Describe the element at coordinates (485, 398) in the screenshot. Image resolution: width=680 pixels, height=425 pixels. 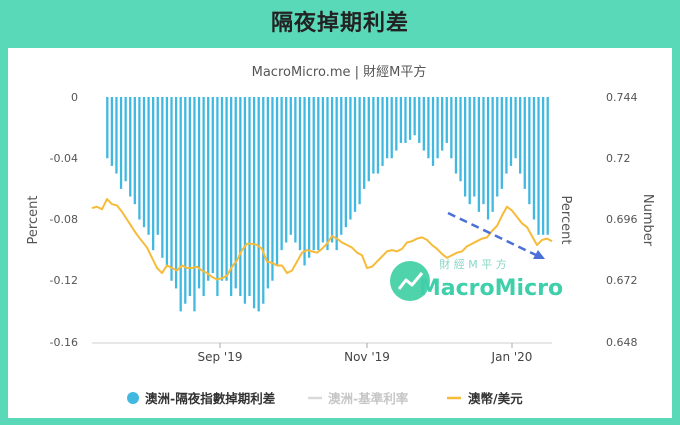
I see `legend-item-audusd: 澳幣/美元` at that location.